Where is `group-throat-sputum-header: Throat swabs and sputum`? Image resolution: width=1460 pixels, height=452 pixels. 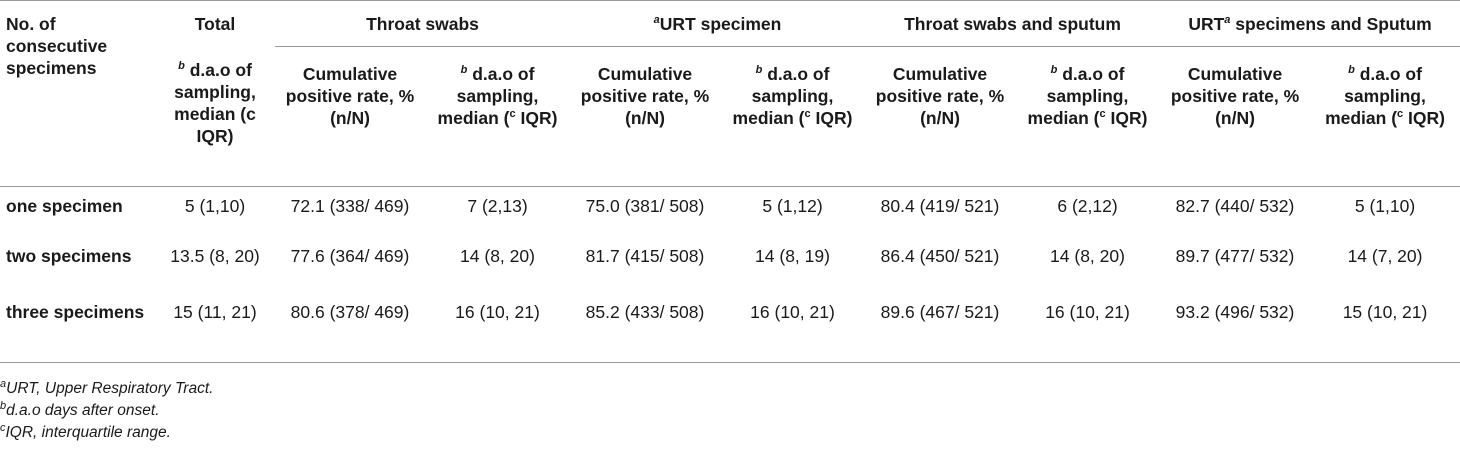
group-throat-sputum-header: Throat swabs and sputum is located at coordinates (1013, 23).